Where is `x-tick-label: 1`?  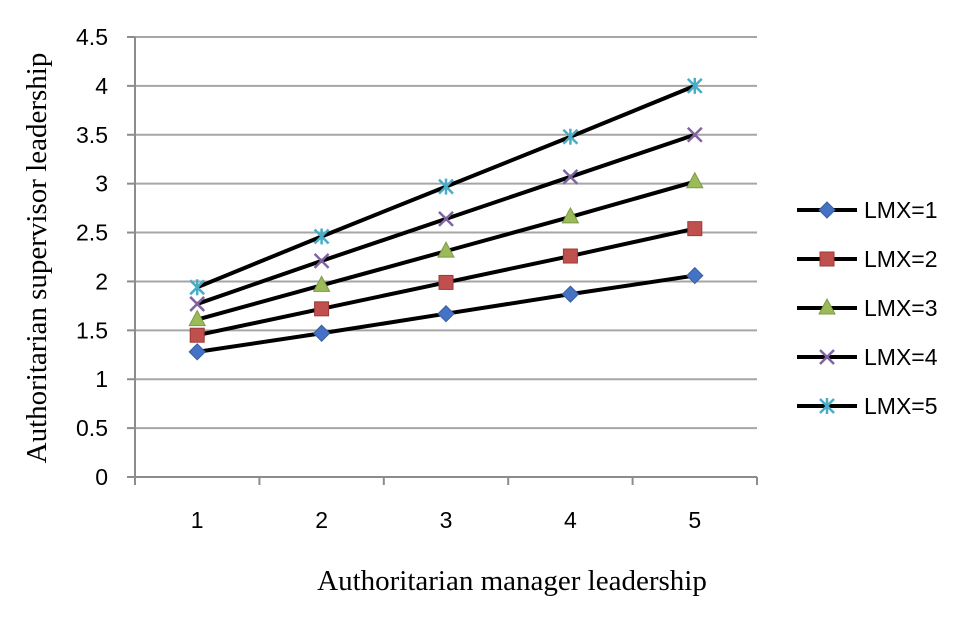
x-tick-label: 1 is located at coordinates (197, 520).